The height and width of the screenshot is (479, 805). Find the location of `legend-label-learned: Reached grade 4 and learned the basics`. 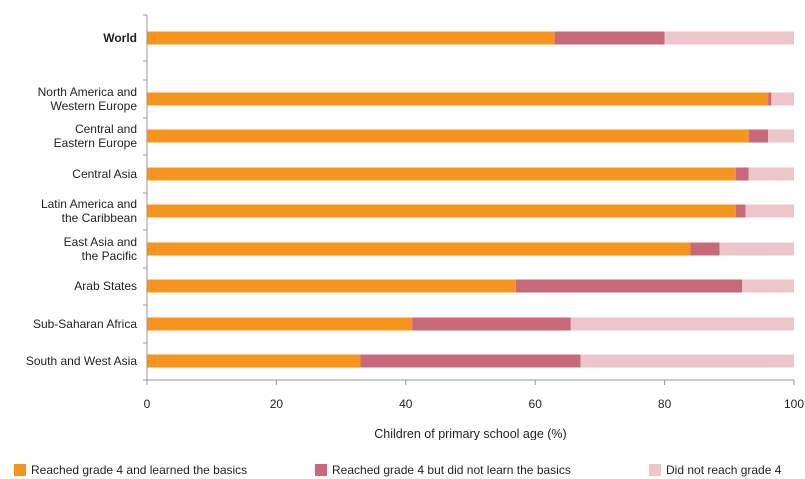

legend-label-learned: Reached grade 4 and learned the basics is located at coordinates (139, 470).